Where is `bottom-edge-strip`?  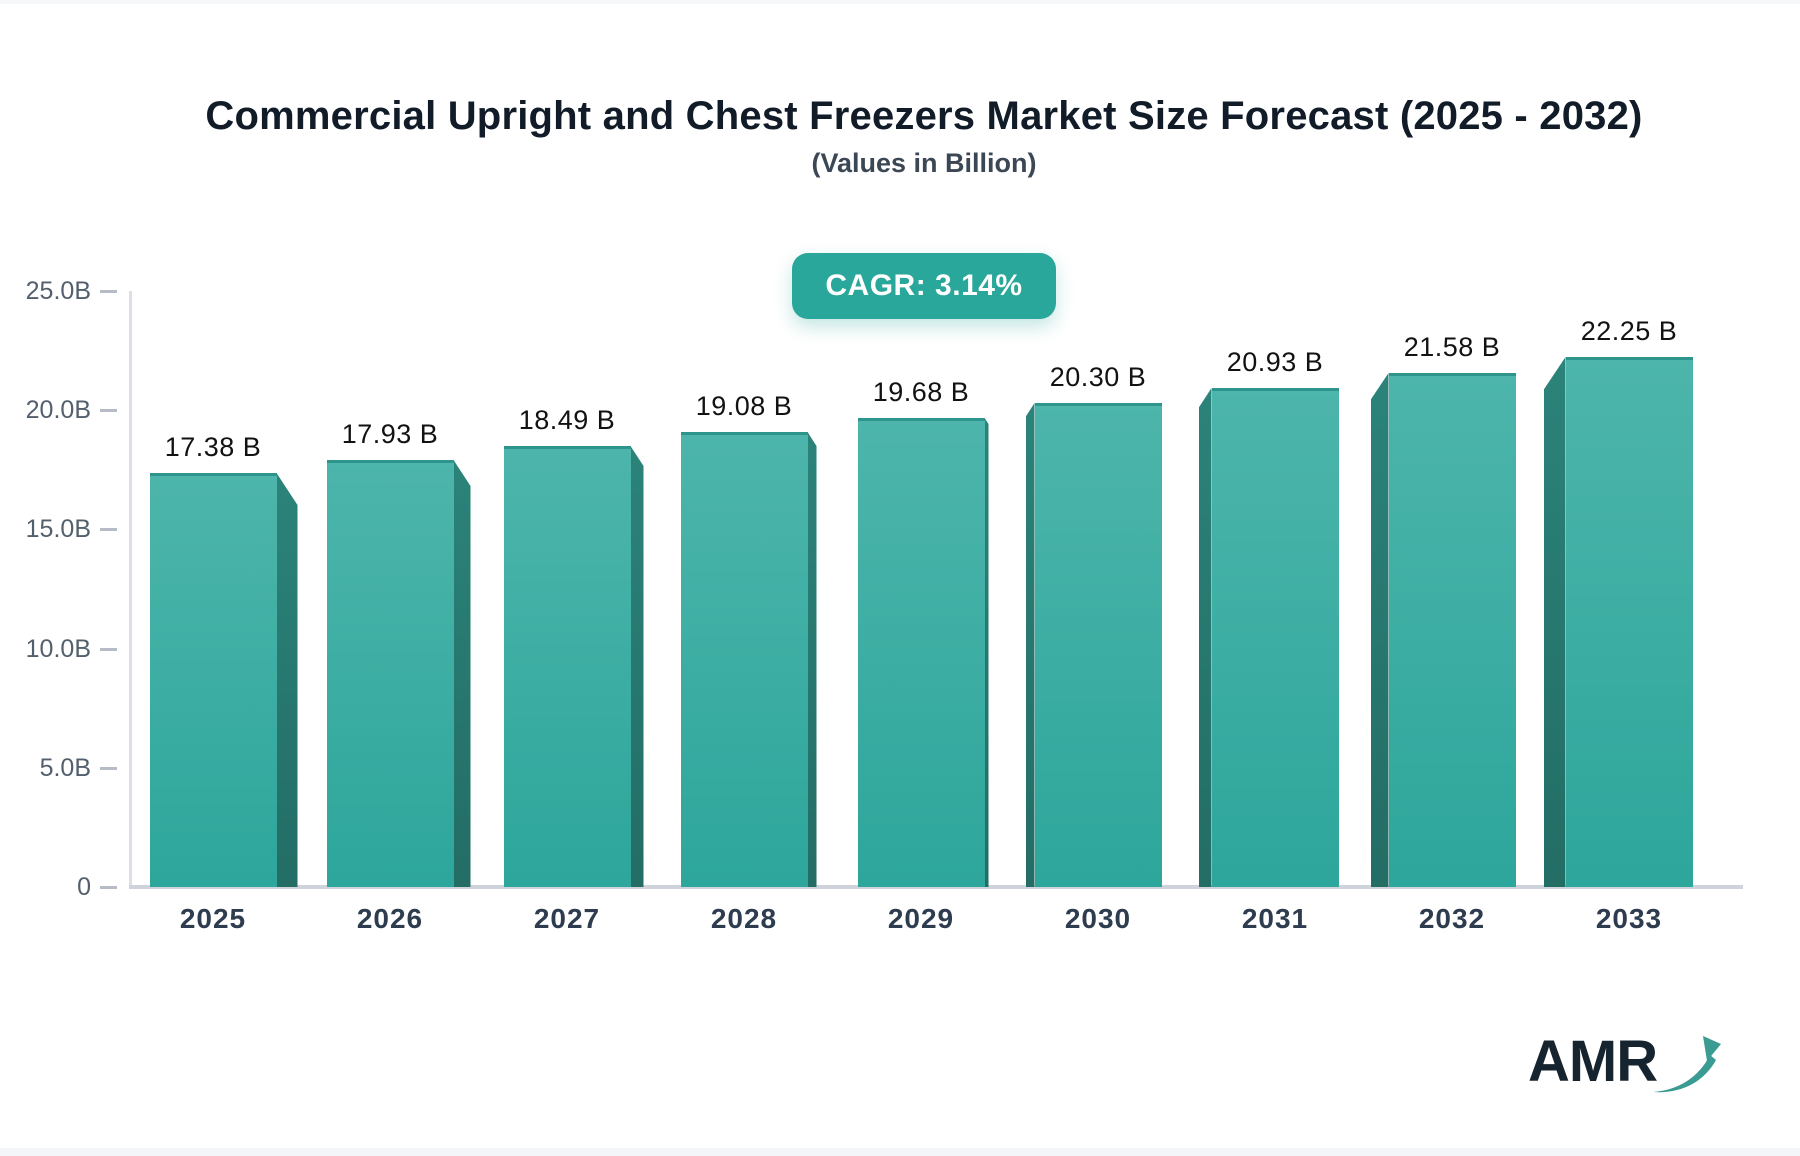 bottom-edge-strip is located at coordinates (900, 1152).